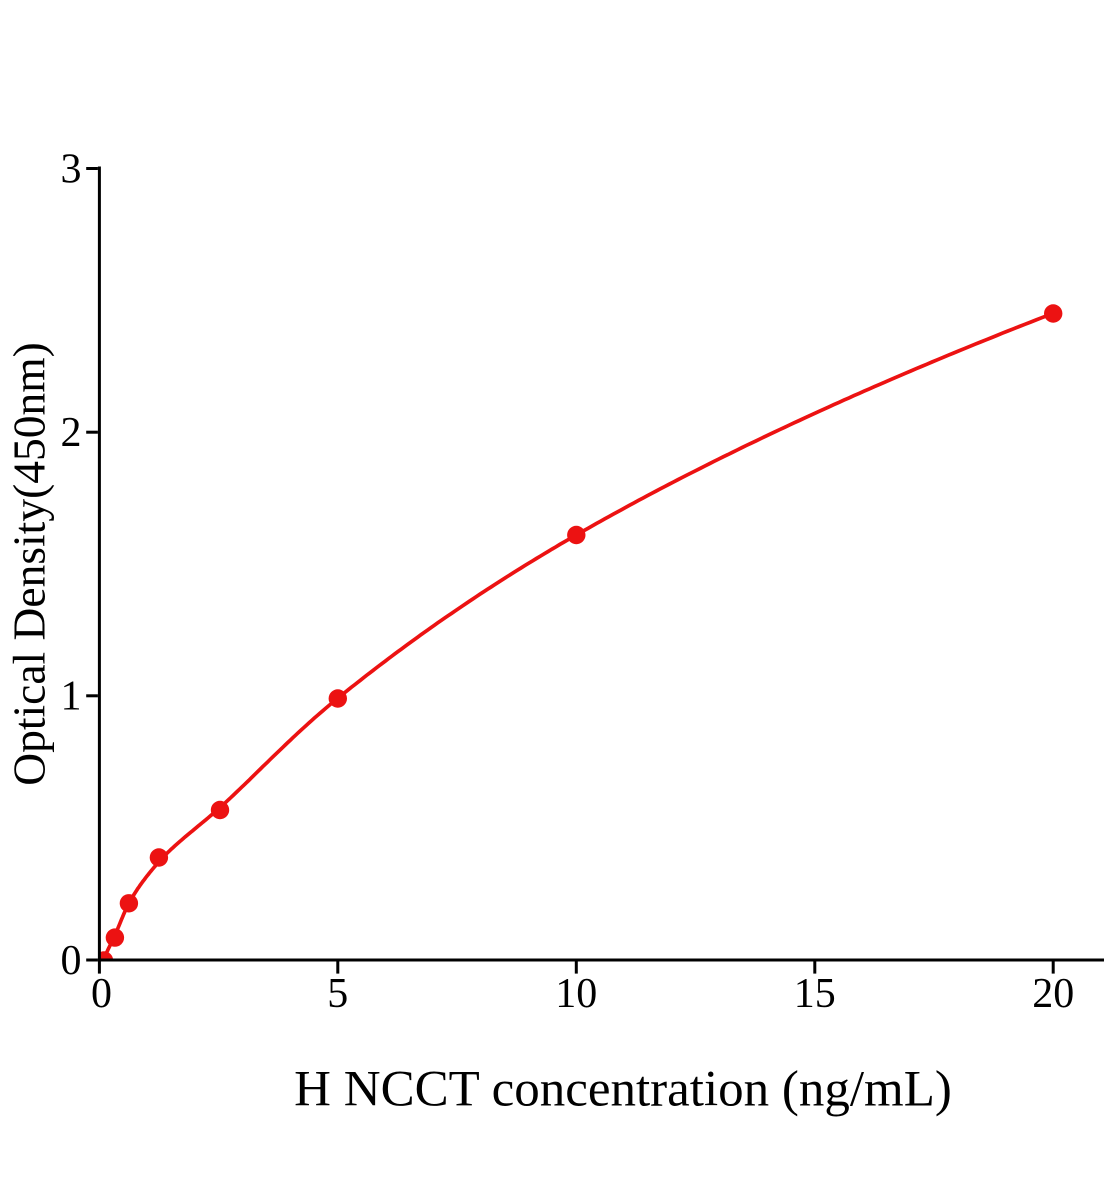 The image size is (1104, 1200). Describe the element at coordinates (1053, 994) in the screenshot. I see `svg-text: 20` at that location.